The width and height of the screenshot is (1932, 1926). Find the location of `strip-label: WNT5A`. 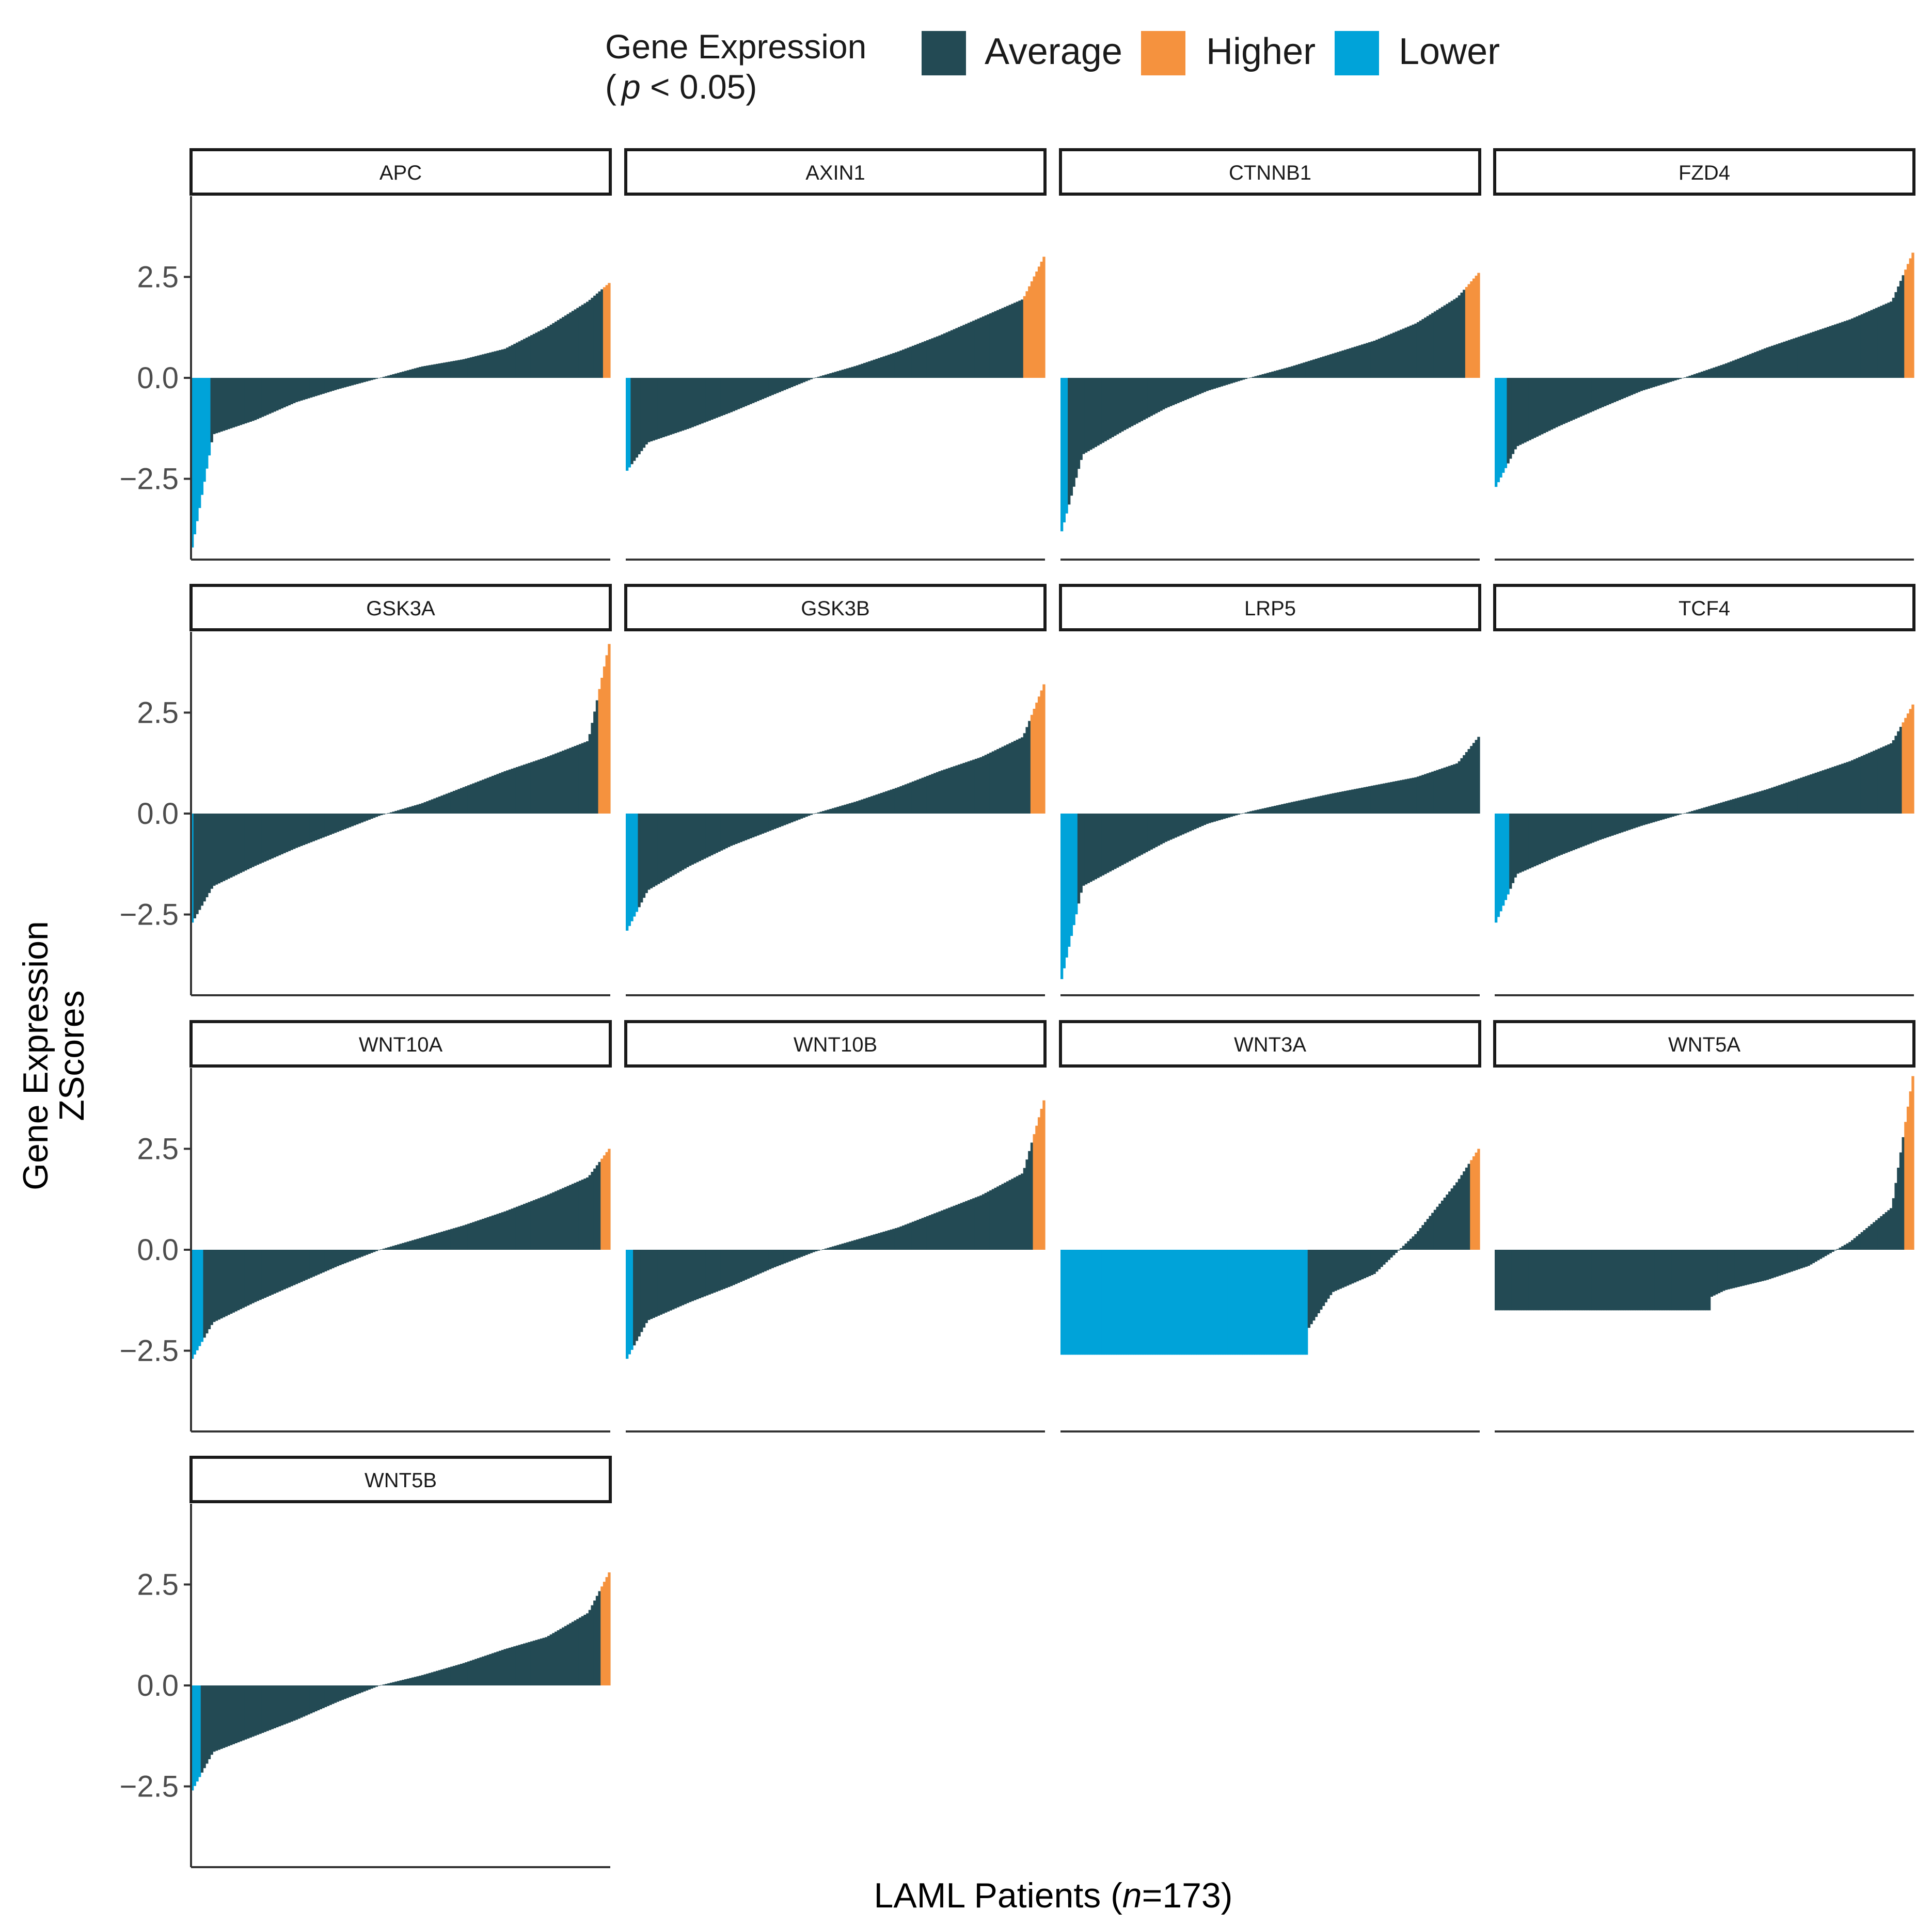

strip-label: WNT5A is located at coordinates (1704, 1044).